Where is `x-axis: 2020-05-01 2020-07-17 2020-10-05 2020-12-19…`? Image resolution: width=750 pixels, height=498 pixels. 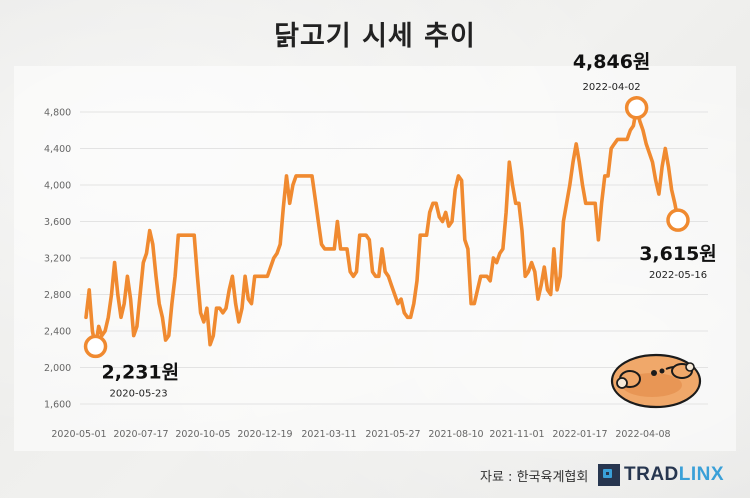
x-axis: 2020-05-01 2020-07-17 2020-10-05 2020-12-19… is located at coordinates (360, 434).